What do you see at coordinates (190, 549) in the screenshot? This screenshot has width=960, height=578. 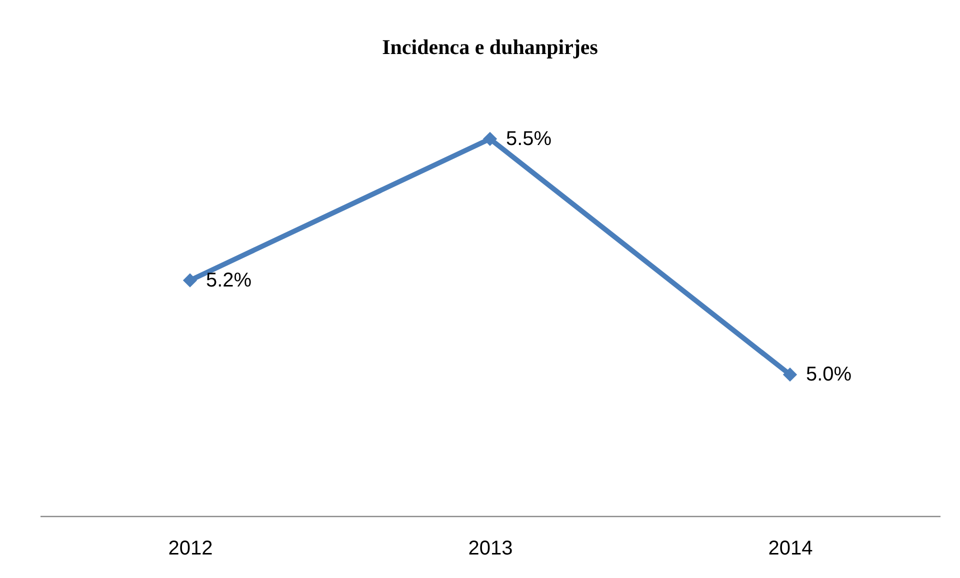 I see `x-tick-label: 2012` at bounding box center [190, 549].